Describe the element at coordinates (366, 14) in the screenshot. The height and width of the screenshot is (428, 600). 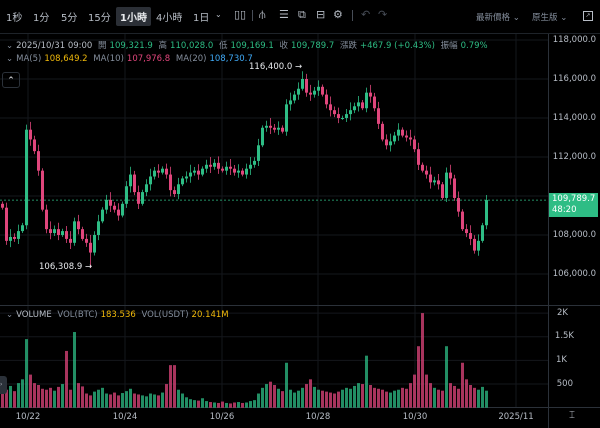
I see `undo-icon: ↶` at that location.